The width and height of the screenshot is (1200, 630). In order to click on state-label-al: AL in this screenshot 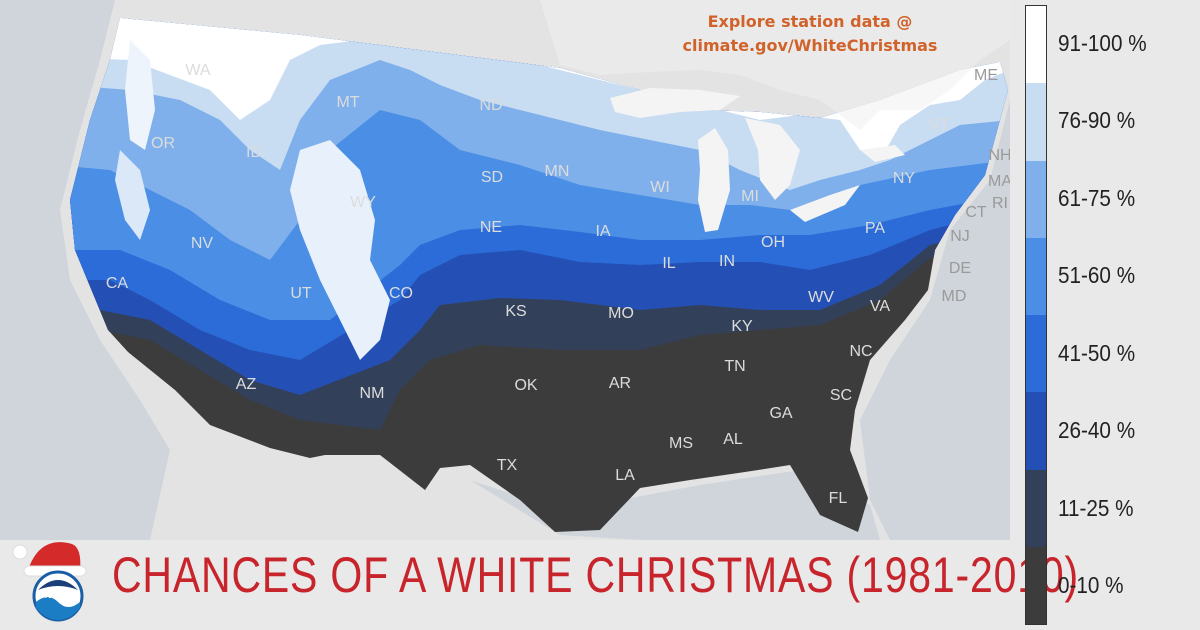, I will do `click(733, 439)`.